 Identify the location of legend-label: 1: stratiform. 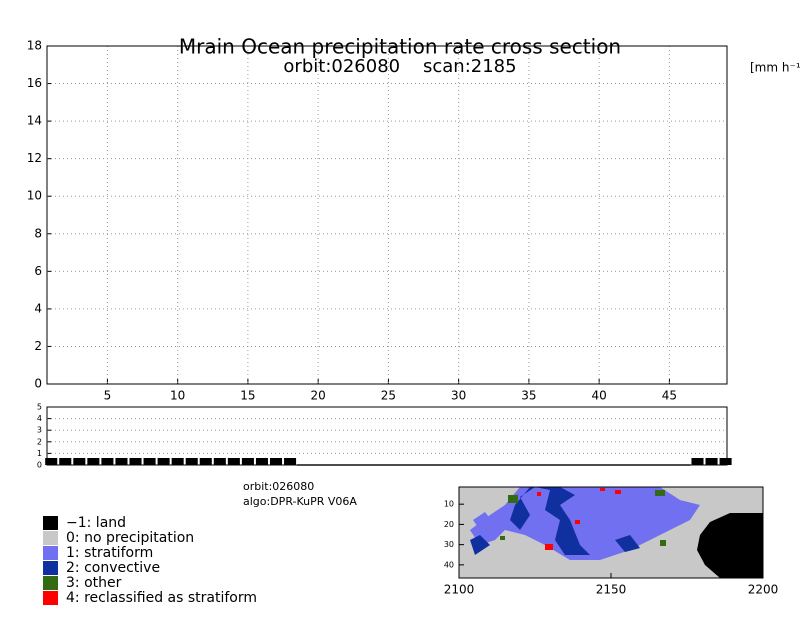
(109, 553).